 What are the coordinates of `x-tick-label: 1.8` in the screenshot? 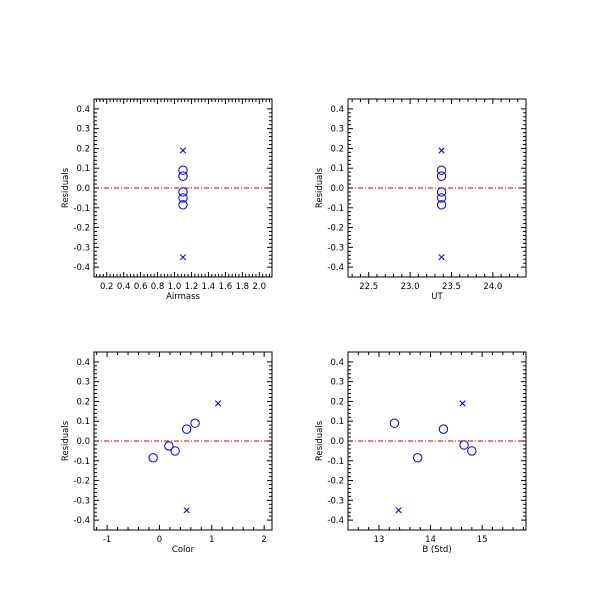 It's located at (243, 287).